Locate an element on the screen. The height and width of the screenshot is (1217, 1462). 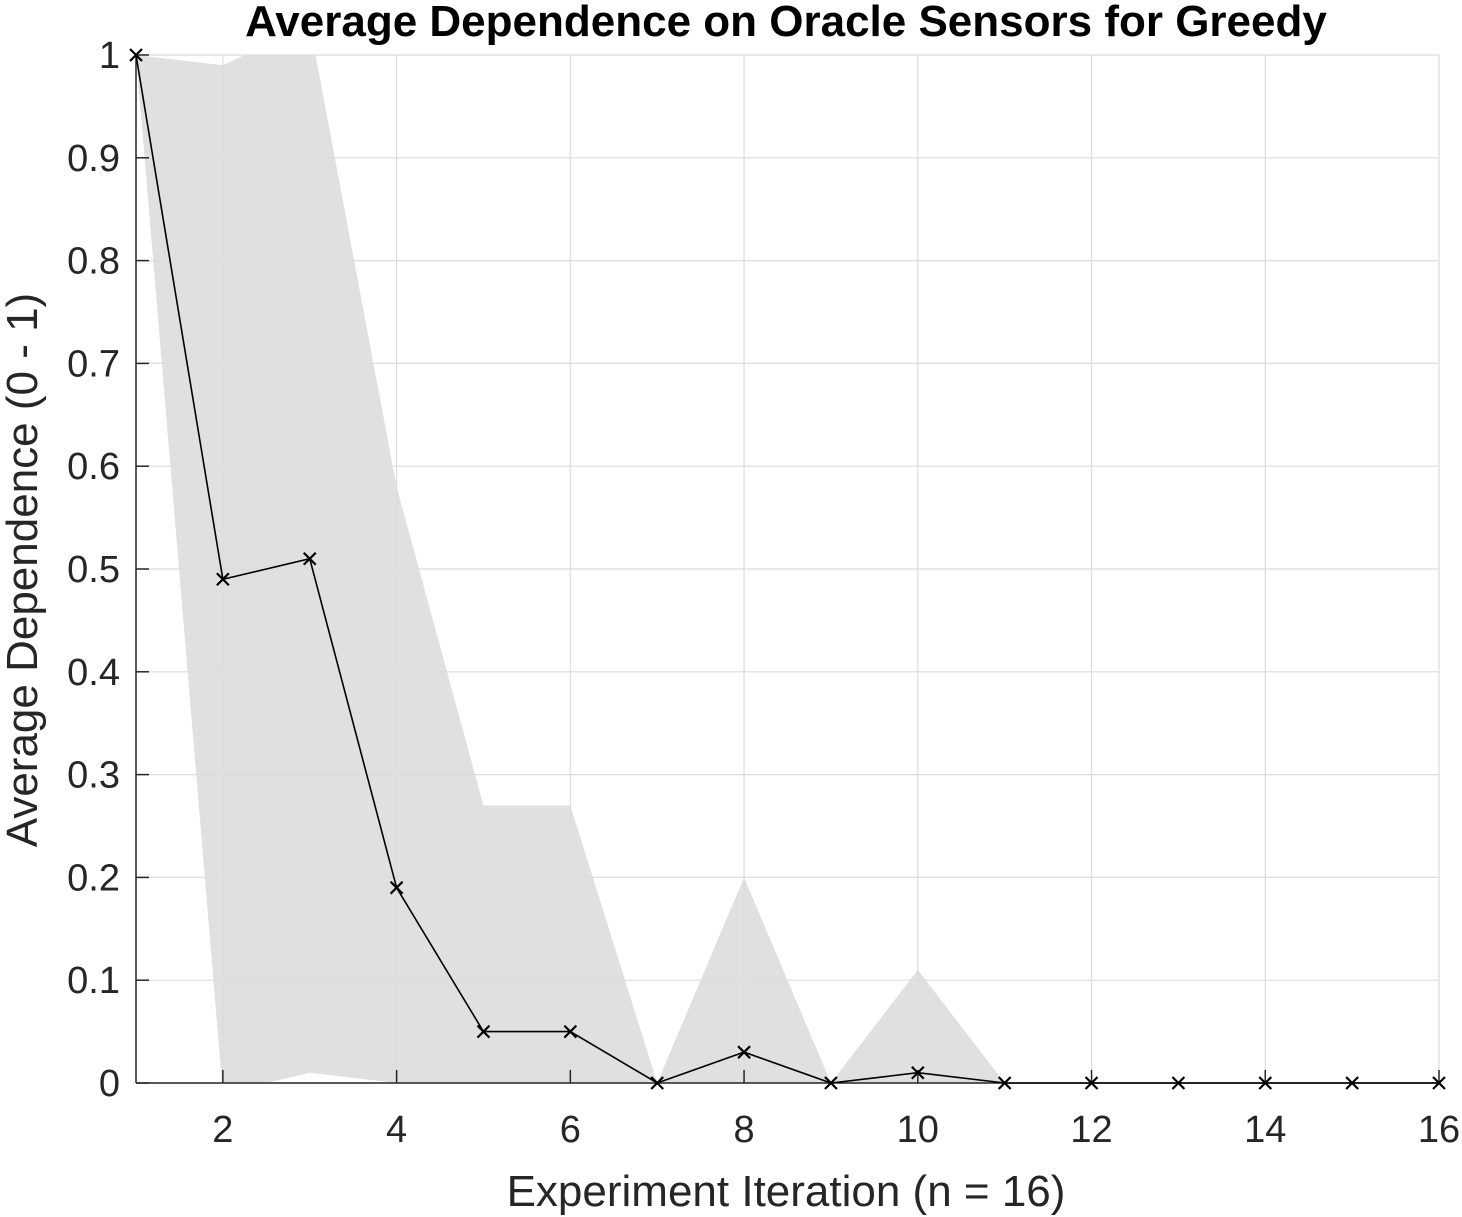
x-tick-label: 4 is located at coordinates (396, 1130).